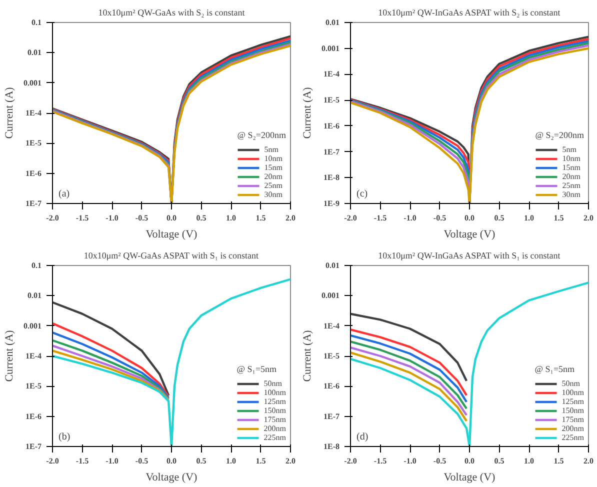 The width and height of the screenshot is (597, 487). I want to click on chart-title: 10x10μm² QW-GaAs with S₂ is constant, so click(172, 13).